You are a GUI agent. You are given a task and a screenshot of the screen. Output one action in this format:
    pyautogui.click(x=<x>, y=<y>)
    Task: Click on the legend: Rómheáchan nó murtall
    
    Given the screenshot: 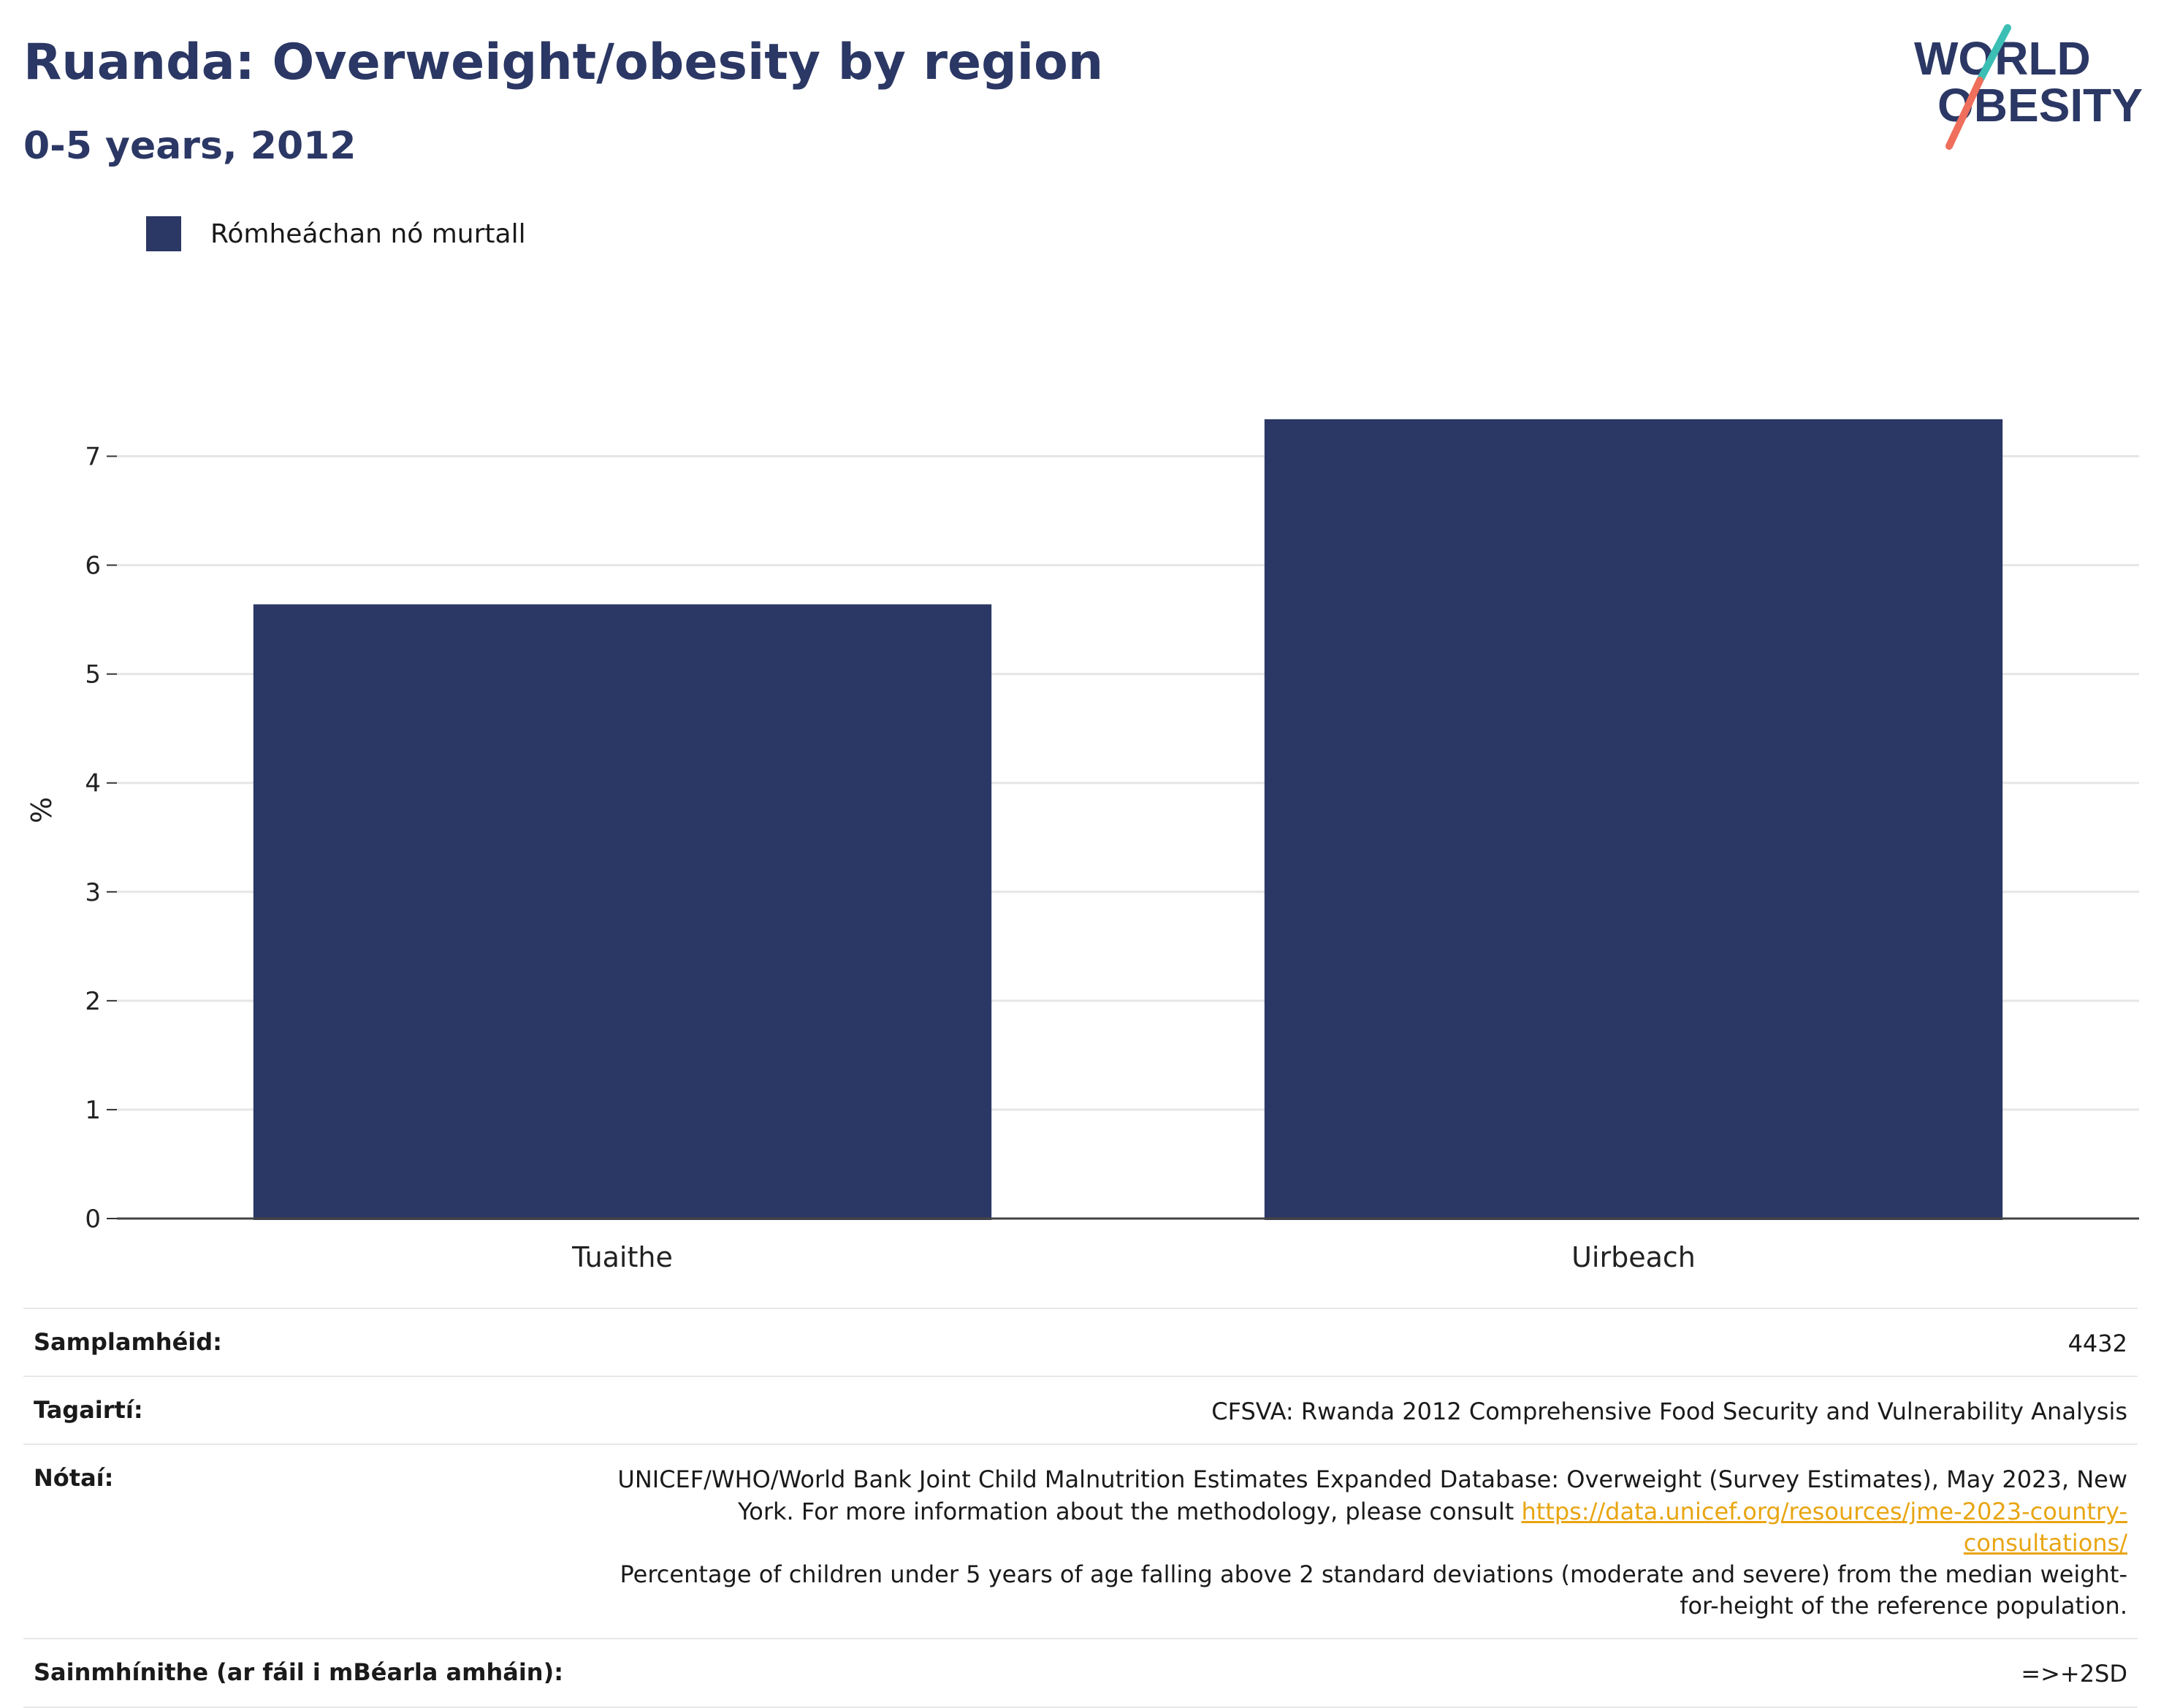 What is the action you would take?
    pyautogui.click(x=336, y=234)
    